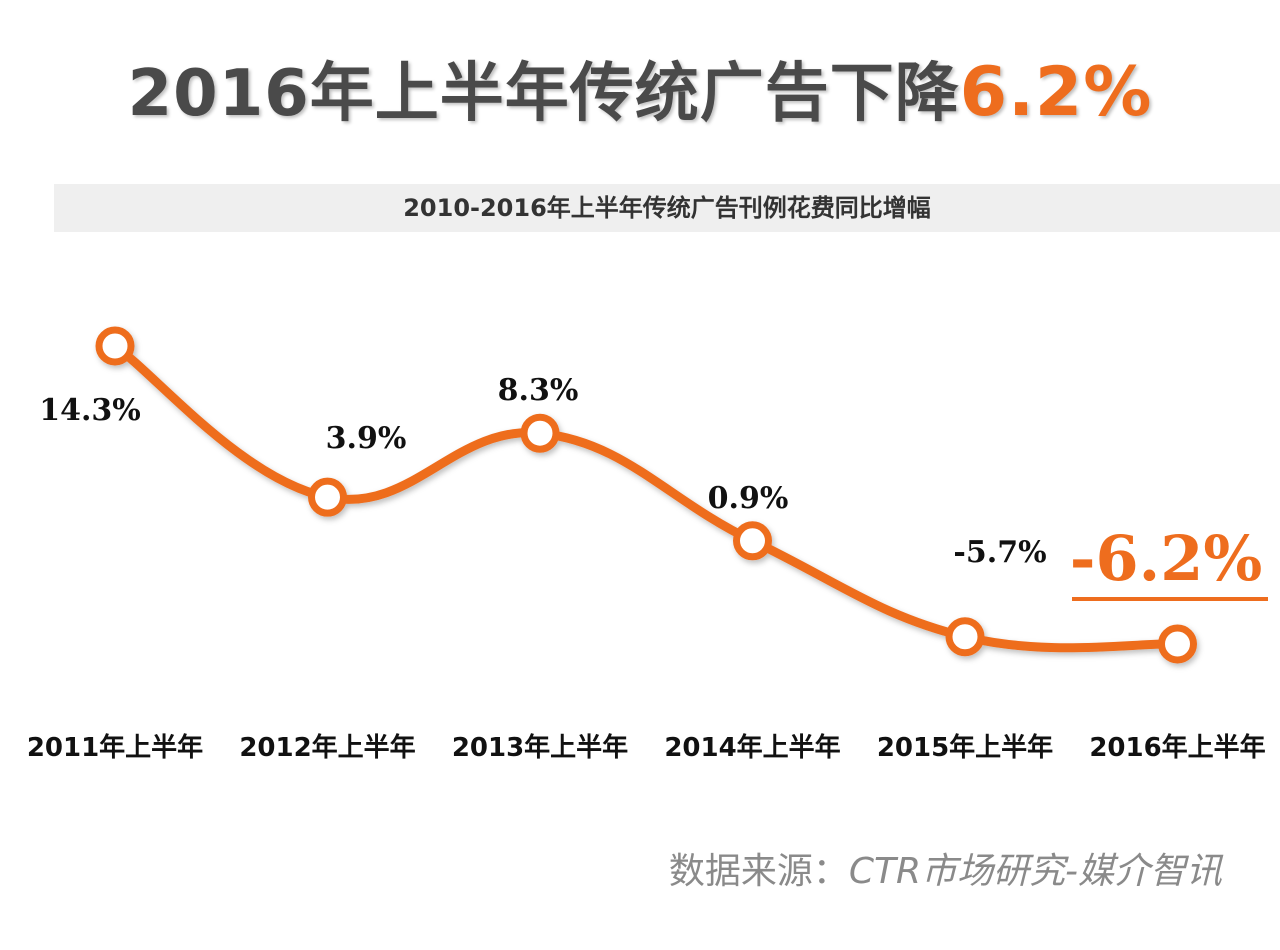 This screenshot has height=950, width=1280. Describe the element at coordinates (965, 747) in the screenshot. I see `x-tick-label-5: 2015年上半年` at that location.